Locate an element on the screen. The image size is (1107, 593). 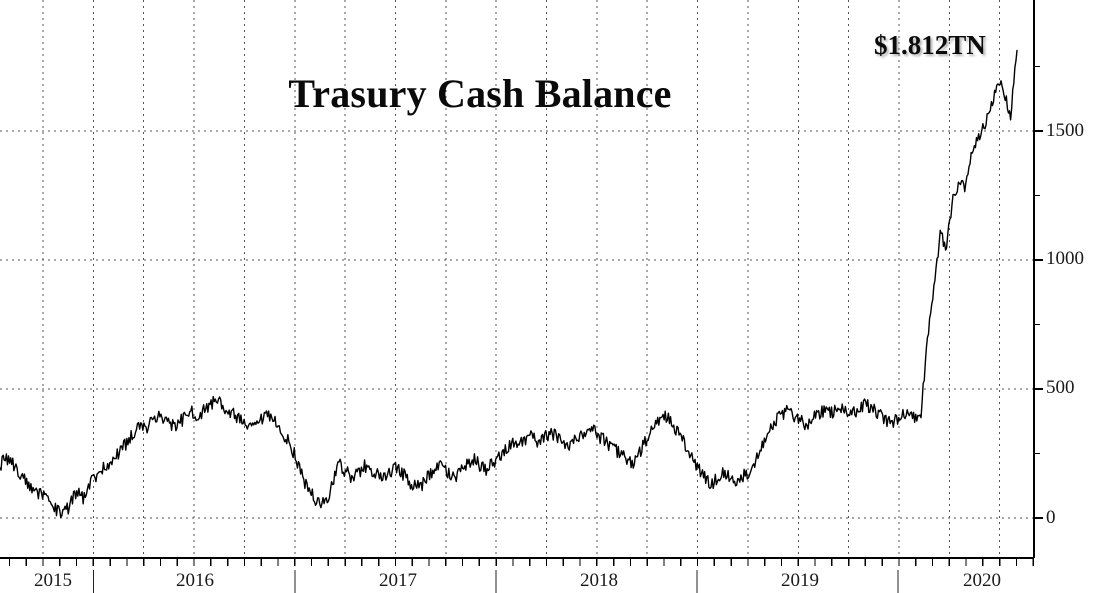
x-axis-tick-label: 2015 is located at coordinates (53, 580).